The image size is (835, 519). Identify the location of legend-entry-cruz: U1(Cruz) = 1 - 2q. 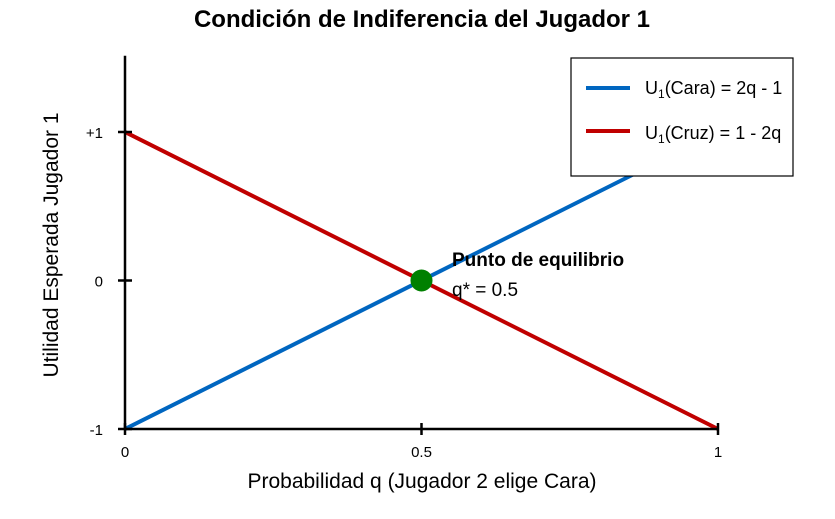
(713, 134).